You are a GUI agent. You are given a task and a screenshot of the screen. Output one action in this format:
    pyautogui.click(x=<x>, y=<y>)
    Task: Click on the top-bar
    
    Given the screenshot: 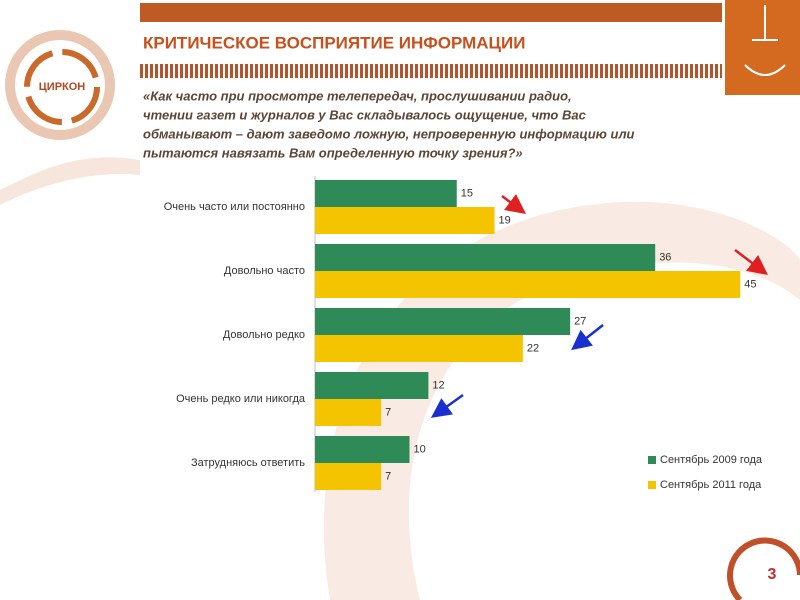 What is the action you would take?
    pyautogui.click(x=431, y=12)
    